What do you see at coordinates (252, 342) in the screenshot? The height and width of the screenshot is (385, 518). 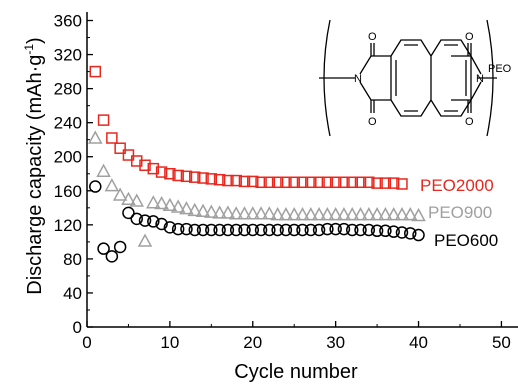 I see `x-tick-label: 20` at bounding box center [252, 342].